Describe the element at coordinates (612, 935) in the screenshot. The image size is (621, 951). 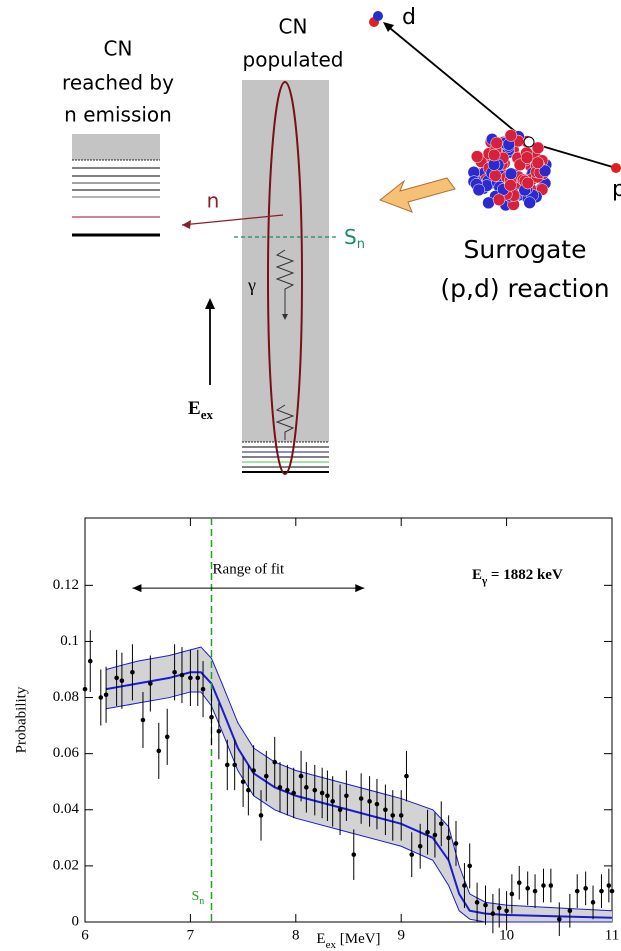
I see `x-tick-label: 11` at that location.